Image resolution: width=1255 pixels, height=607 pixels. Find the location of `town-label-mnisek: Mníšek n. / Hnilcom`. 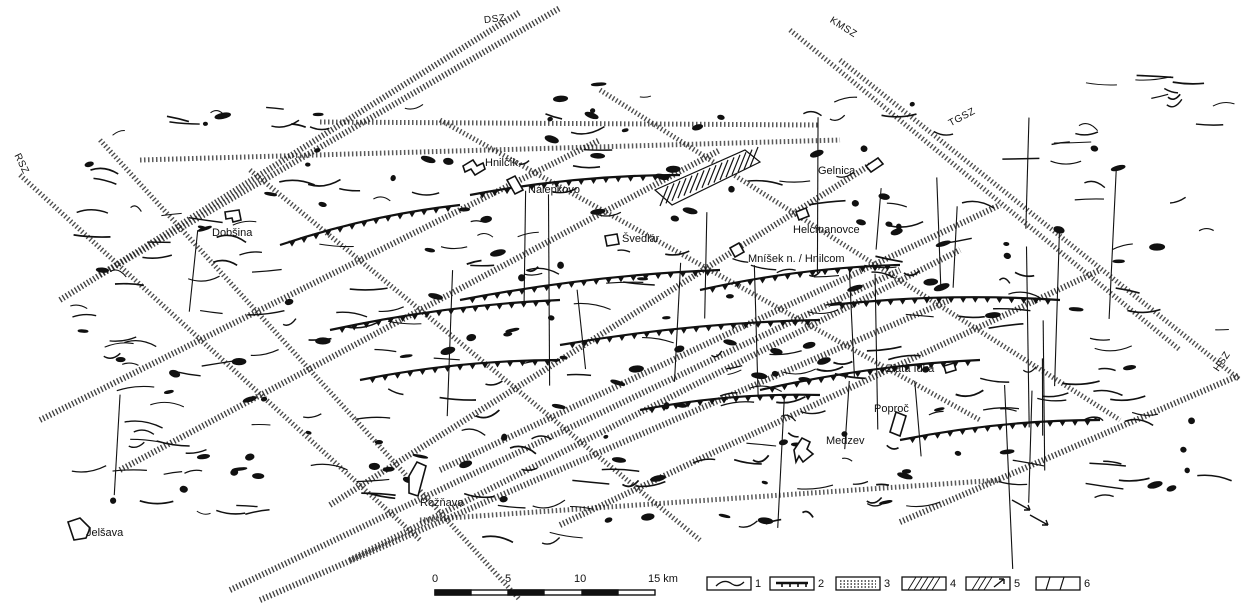

town-label-mnisek: Mníšek n. / Hnilcom is located at coordinates (796, 259).